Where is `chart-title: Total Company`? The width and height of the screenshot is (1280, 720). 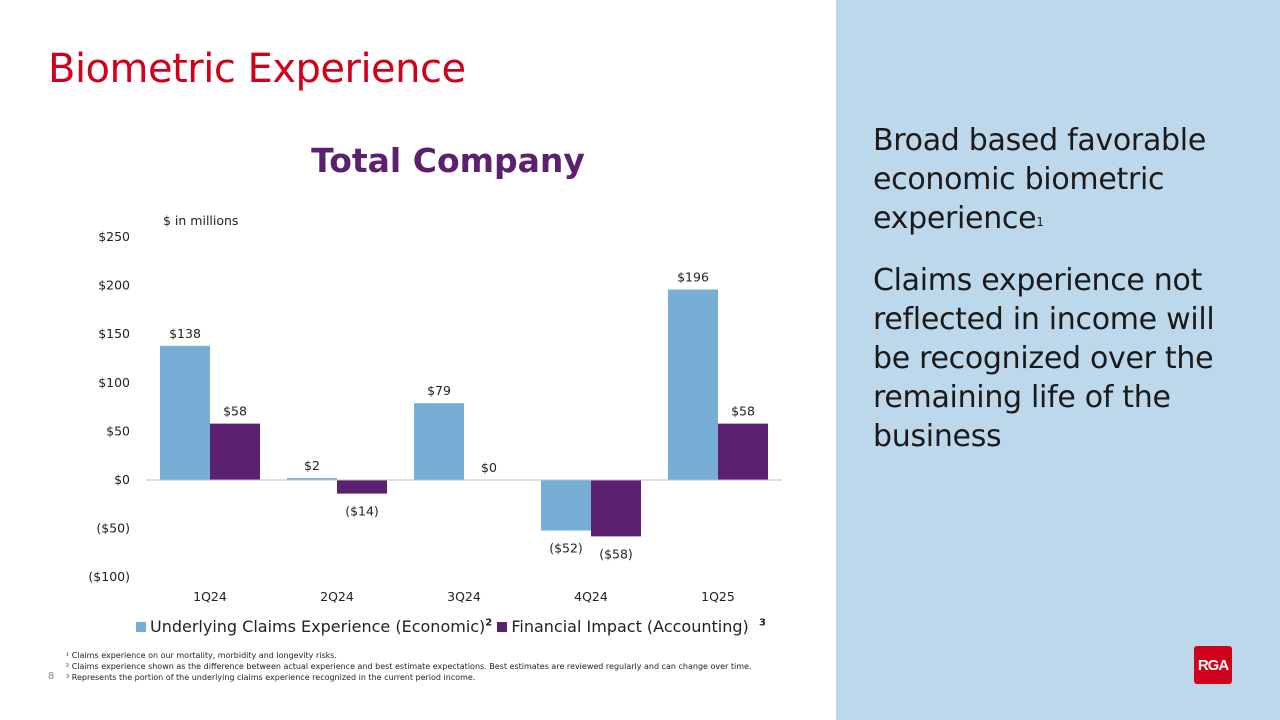
chart-title: Total Company is located at coordinates (448, 160).